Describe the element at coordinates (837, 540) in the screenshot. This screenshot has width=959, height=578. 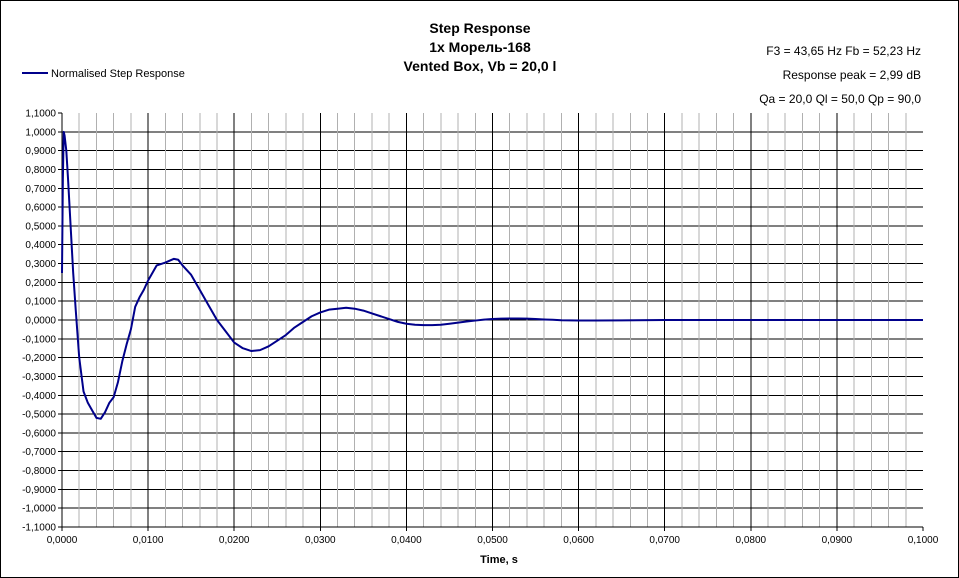
I see `x-tick-label: 0,0900` at that location.